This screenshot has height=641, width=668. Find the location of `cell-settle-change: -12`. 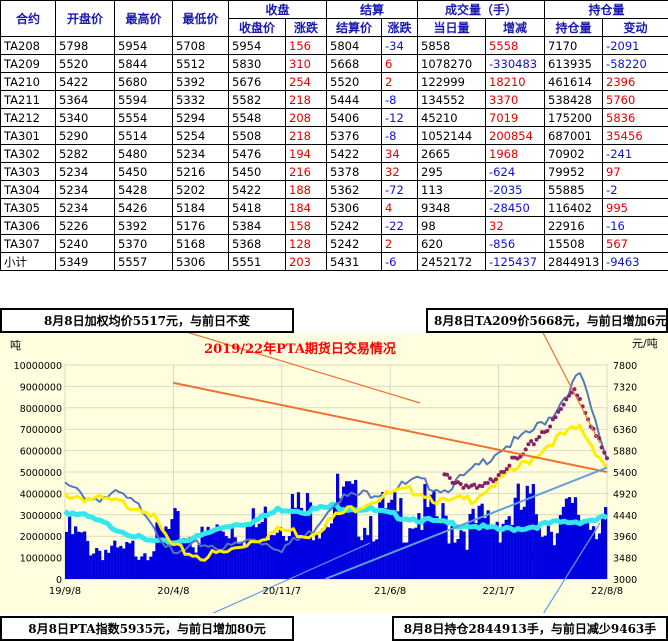

cell-settle-change: -12 is located at coordinates (400, 118).